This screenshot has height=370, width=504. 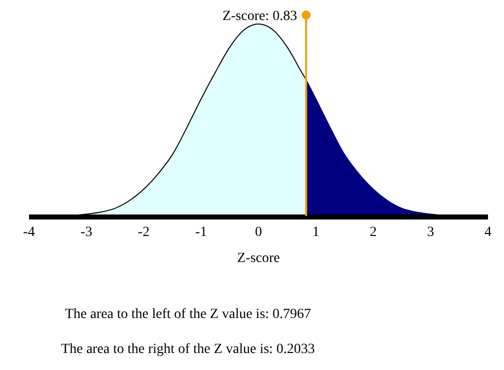 What do you see at coordinates (373, 232) in the screenshot?
I see `x-tick-label: 2` at bounding box center [373, 232].